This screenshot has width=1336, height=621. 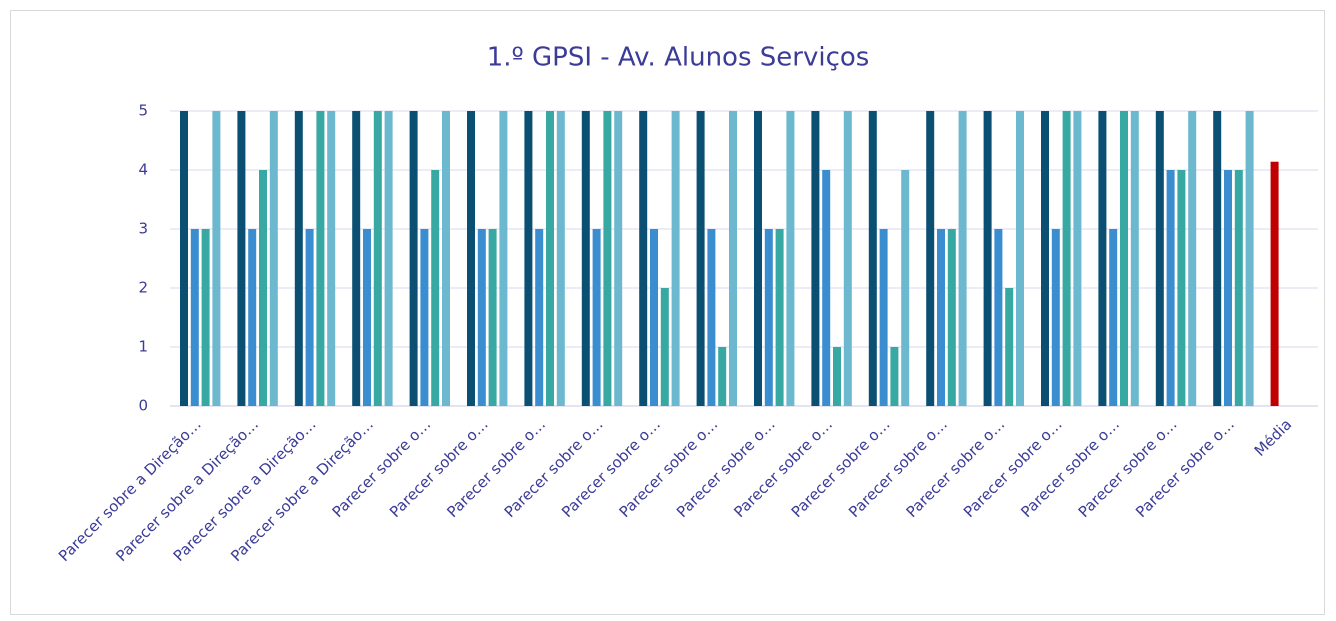 I want to click on y-tick-label: 4, so click(x=143, y=170).